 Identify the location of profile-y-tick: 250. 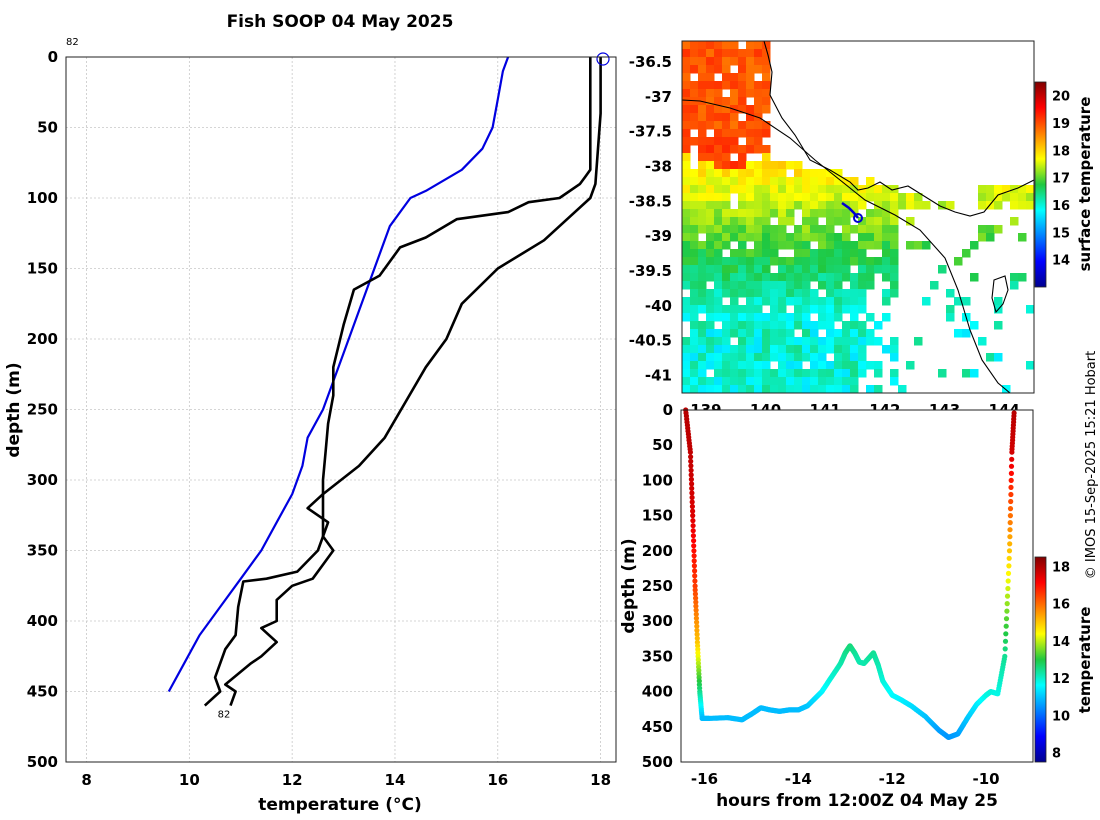
(42, 410).